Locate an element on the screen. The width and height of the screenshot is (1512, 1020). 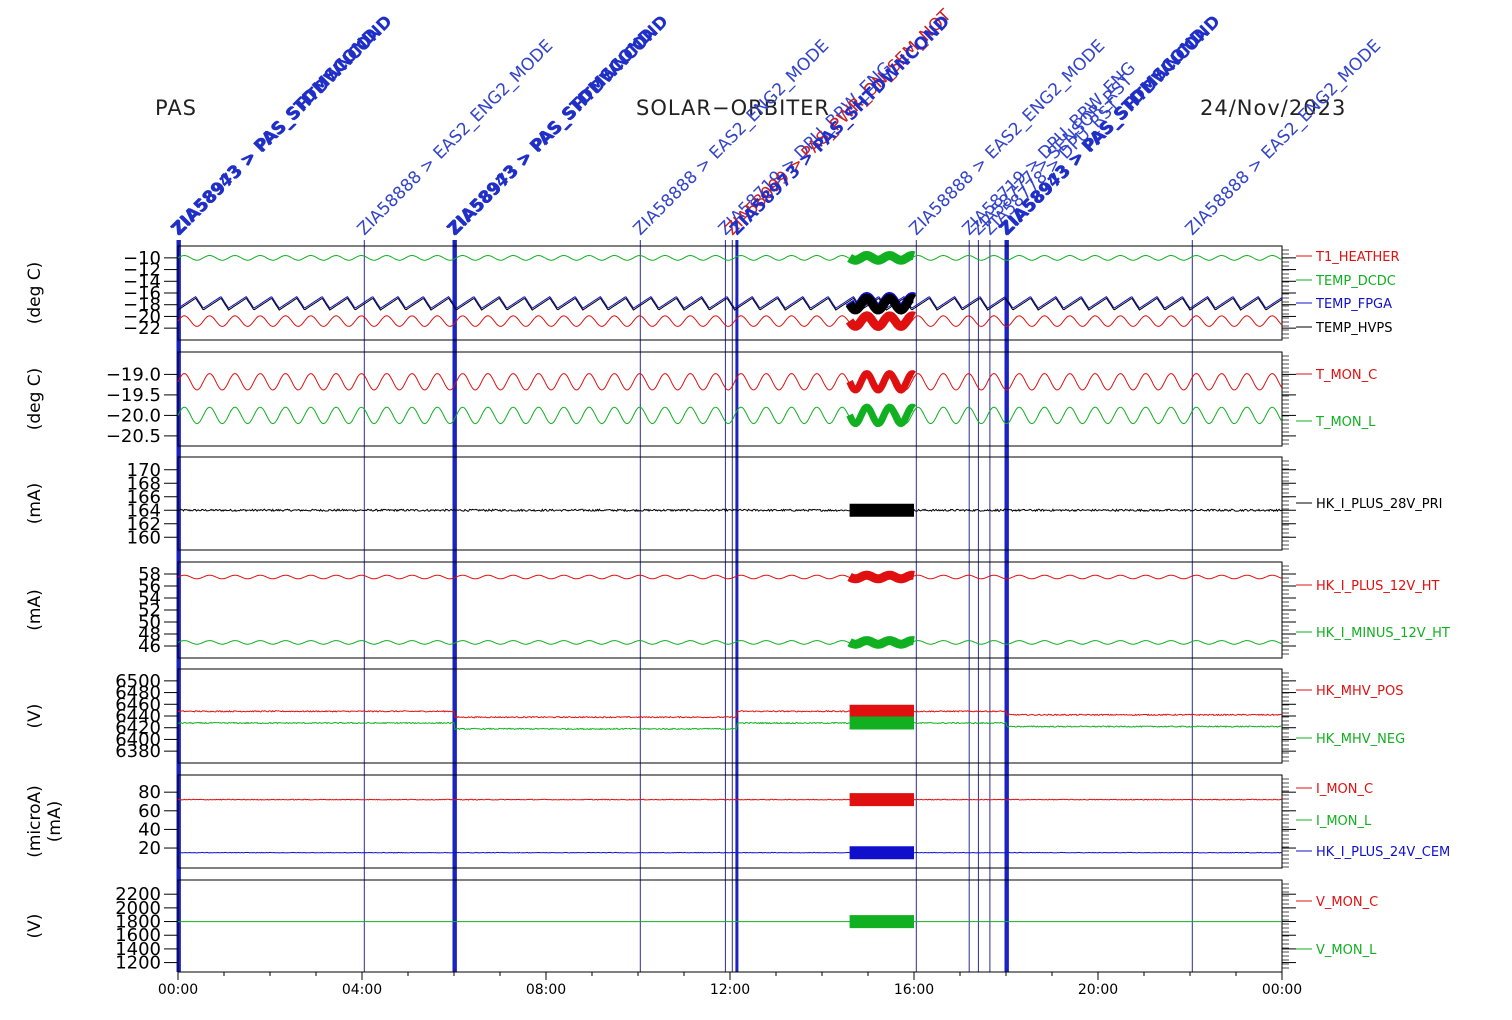
x-tick-label: 08:00 is located at coordinates (546, 990).